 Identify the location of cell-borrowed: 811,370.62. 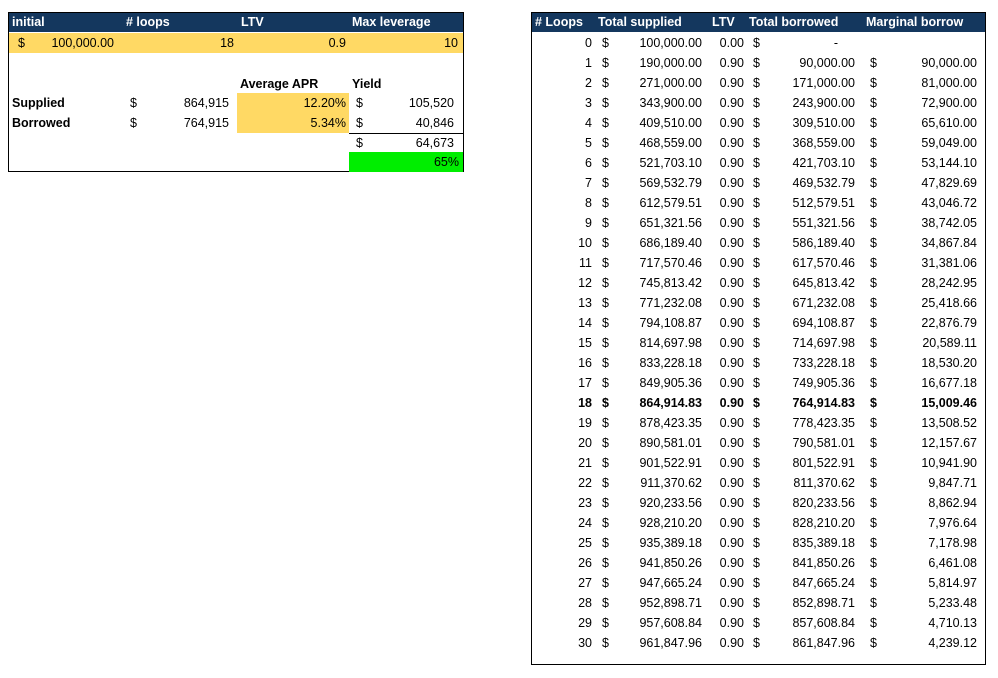
(824, 483).